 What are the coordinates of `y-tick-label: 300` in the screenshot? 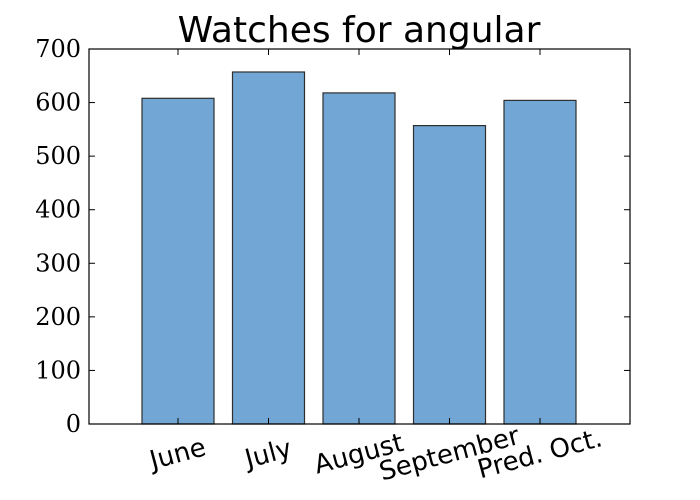 It's located at (58, 263).